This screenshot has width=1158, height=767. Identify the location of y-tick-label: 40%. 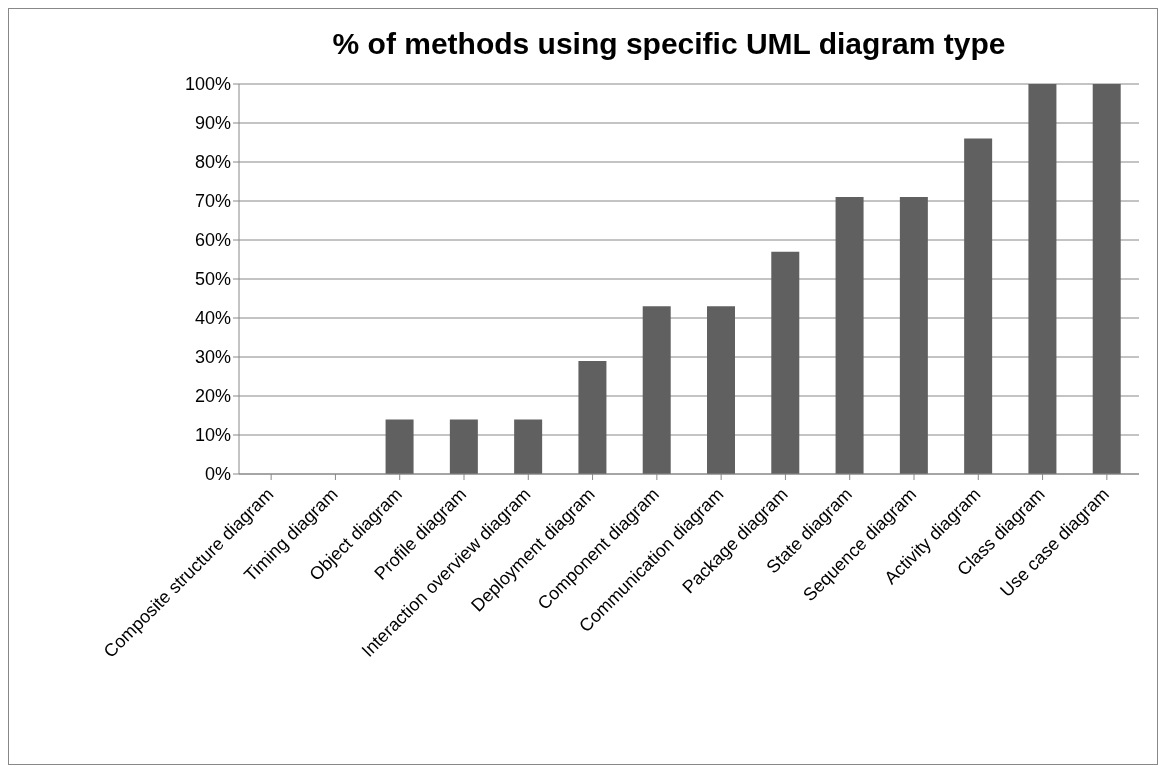
(212, 318).